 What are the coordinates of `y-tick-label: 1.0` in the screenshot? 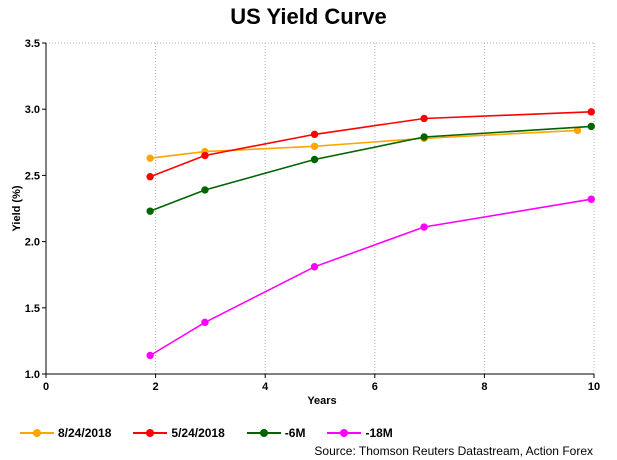 It's located at (32, 375).